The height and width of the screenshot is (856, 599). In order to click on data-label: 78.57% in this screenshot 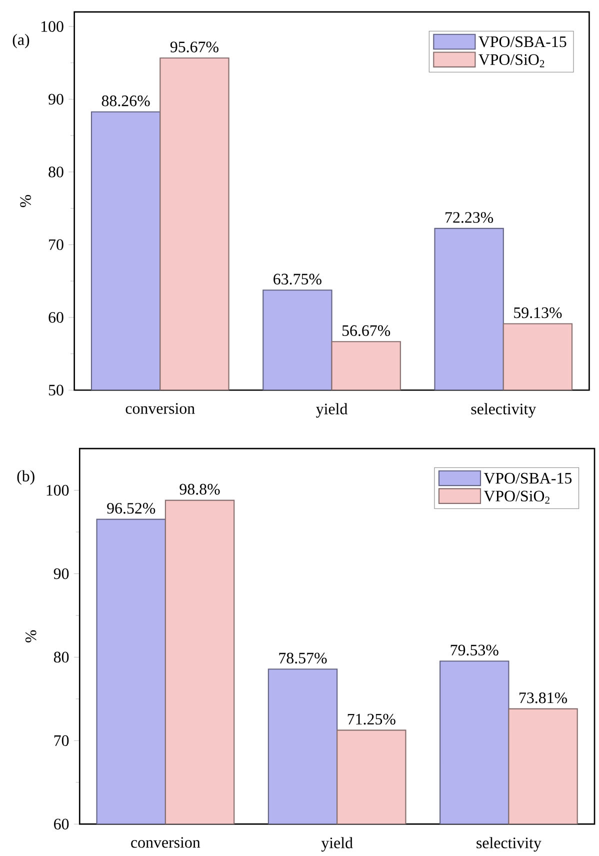, I will do `click(303, 658)`.